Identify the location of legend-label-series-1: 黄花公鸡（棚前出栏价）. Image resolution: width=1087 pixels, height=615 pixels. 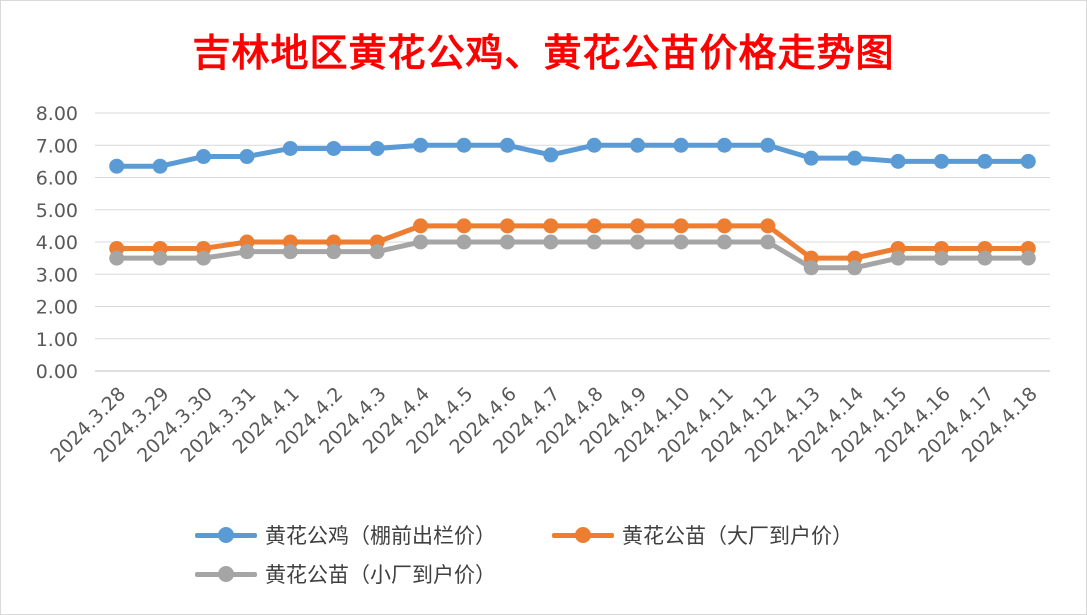
(380, 536).